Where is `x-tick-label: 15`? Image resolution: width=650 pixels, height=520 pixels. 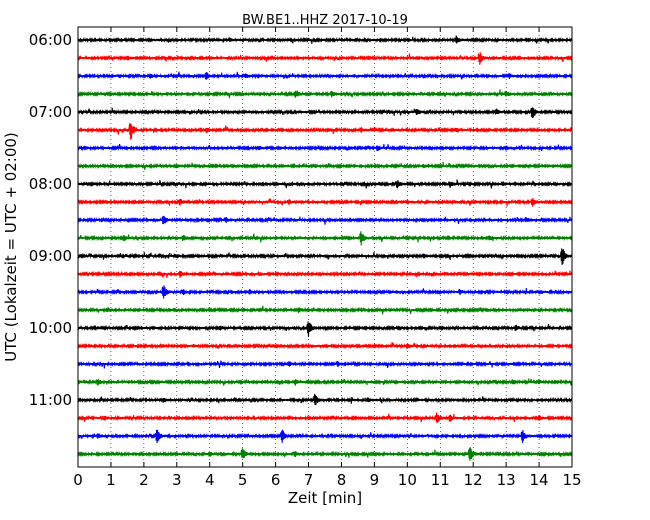
x-tick-label: 15 is located at coordinates (571, 480).